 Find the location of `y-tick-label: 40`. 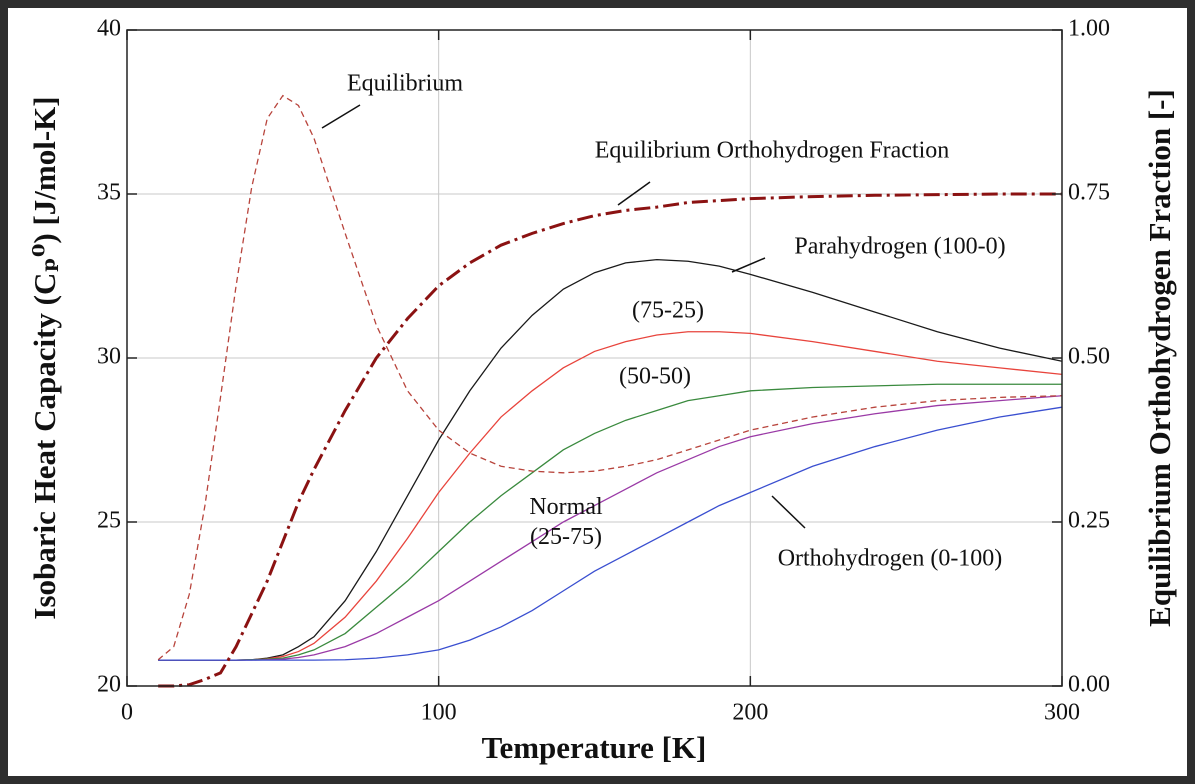

y-tick-label: 40 is located at coordinates (109, 29).